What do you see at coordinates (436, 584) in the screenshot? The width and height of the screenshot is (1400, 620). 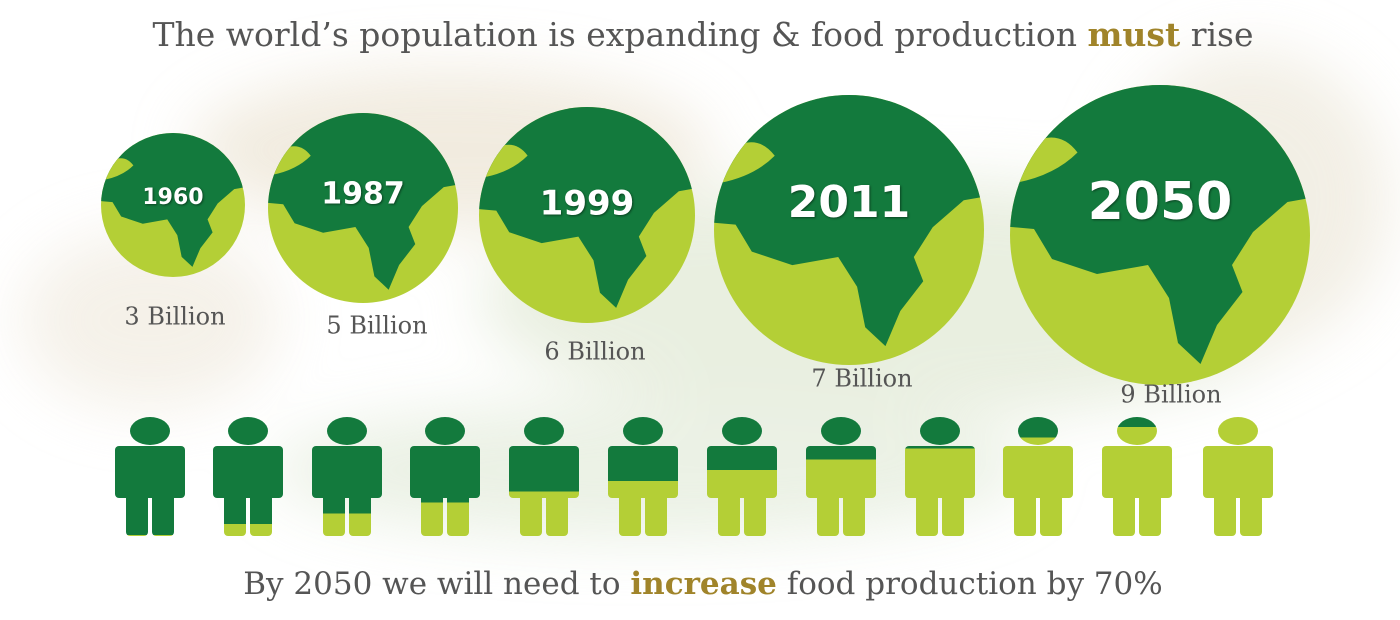 I see `footer-text: By 2050 we will need to` at bounding box center [436, 584].